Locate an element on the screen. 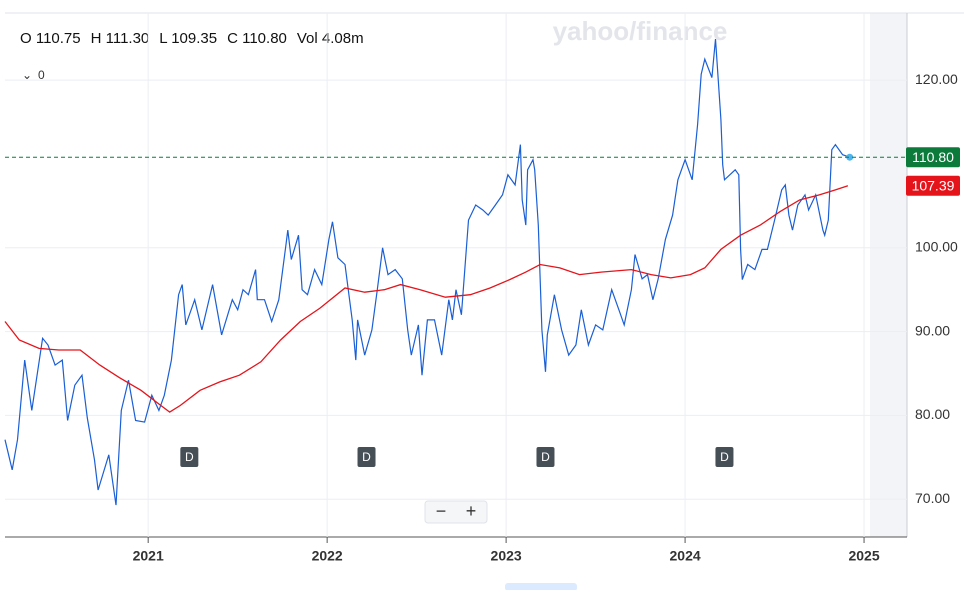  x-tick-label: 2025 is located at coordinates (863, 556).